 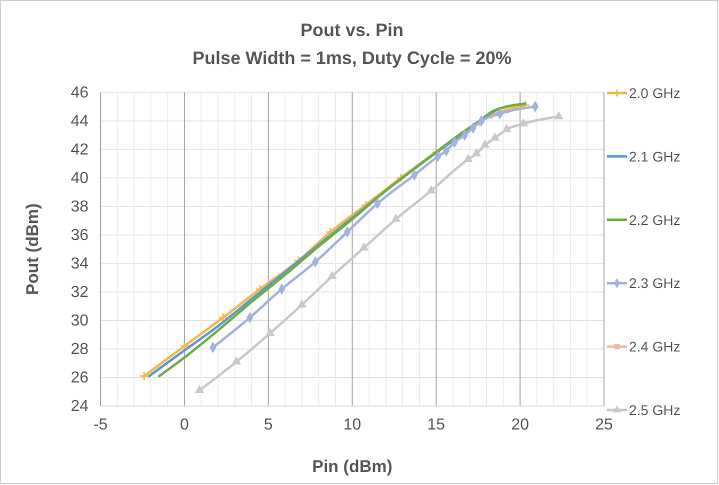 I want to click on chart-title: Pout vs. Pin, so click(x=352, y=30).